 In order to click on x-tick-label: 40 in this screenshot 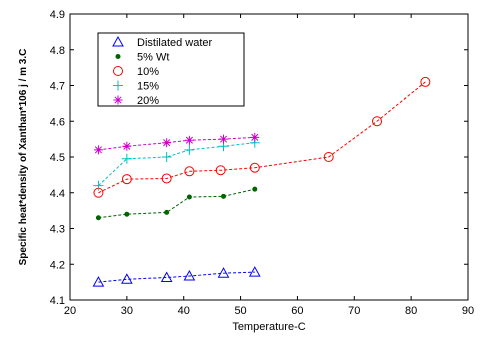, I will do `click(184, 311)`.